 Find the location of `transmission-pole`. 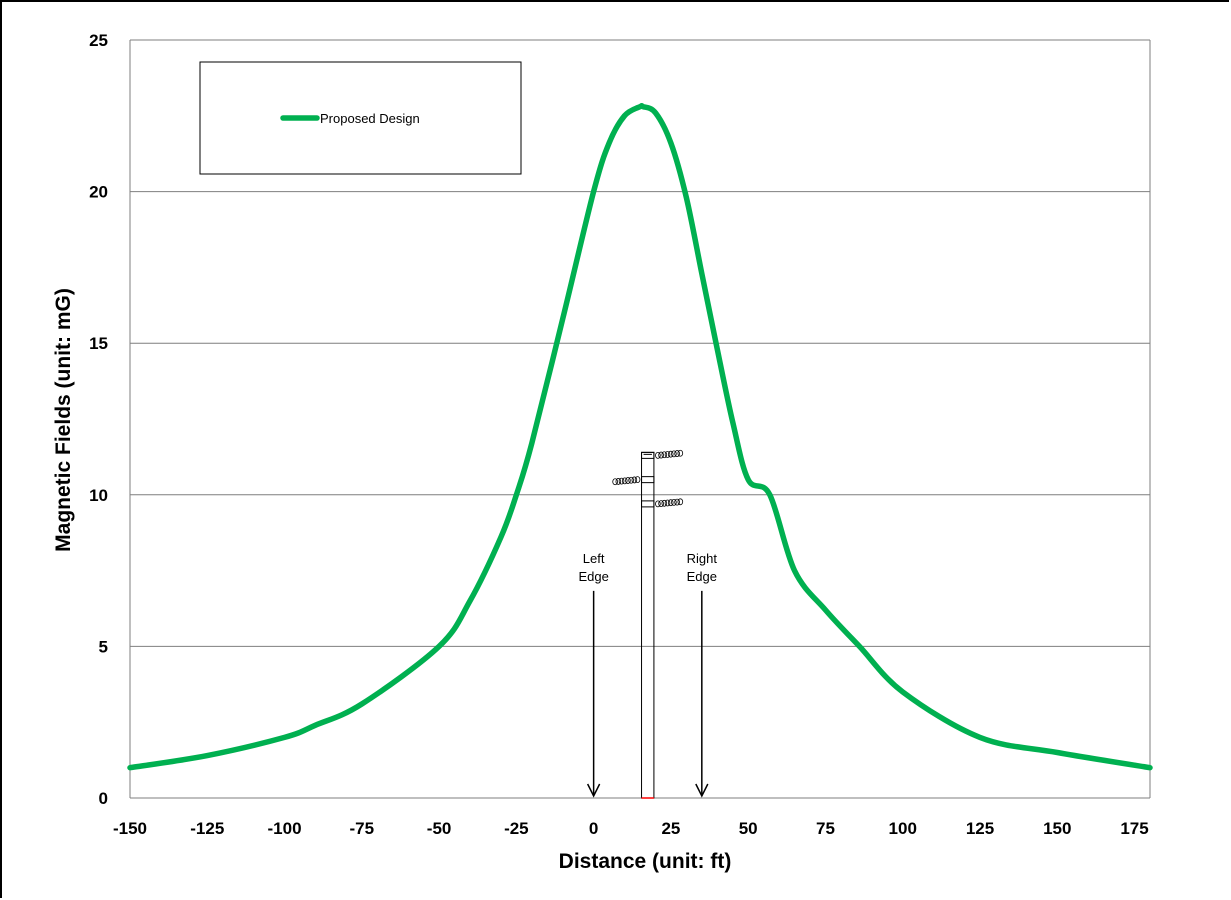

transmission-pole is located at coordinates (648, 624).